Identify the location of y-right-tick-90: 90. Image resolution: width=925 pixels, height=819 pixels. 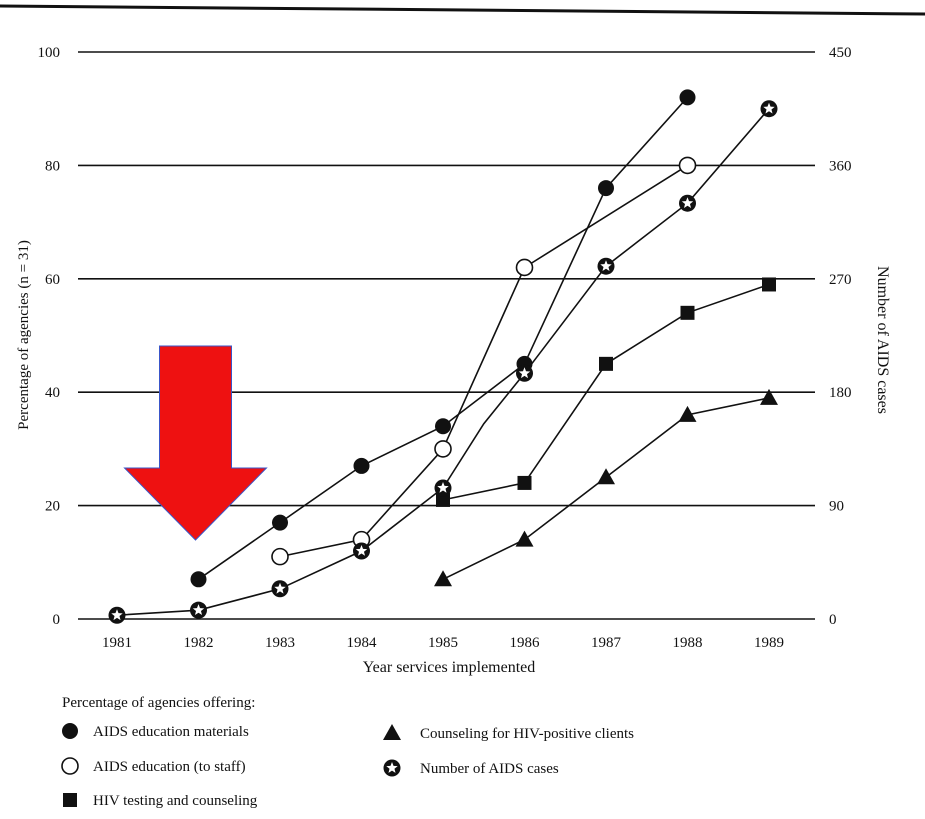
(836, 507).